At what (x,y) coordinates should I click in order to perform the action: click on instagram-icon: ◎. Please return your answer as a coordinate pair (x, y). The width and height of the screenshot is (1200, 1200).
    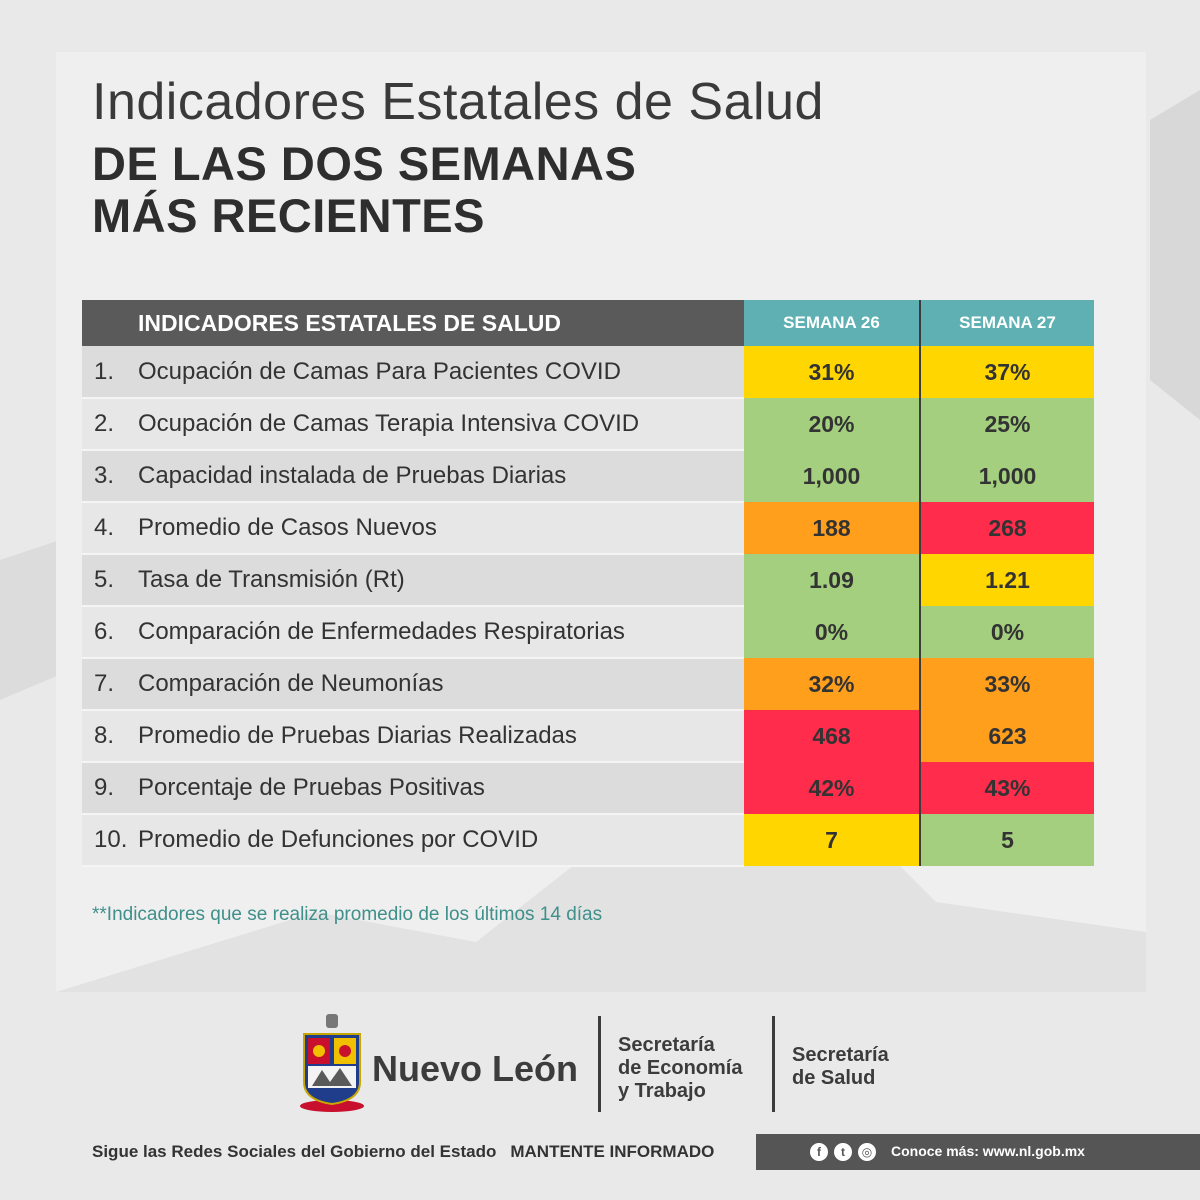
    Looking at the image, I should click on (867, 1152).